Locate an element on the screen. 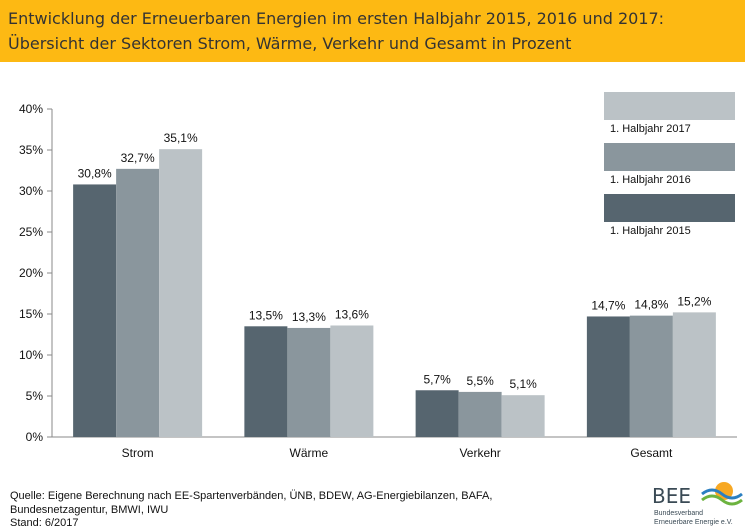 The width and height of the screenshot is (745, 532). data-label: 13,6% is located at coordinates (352, 314).